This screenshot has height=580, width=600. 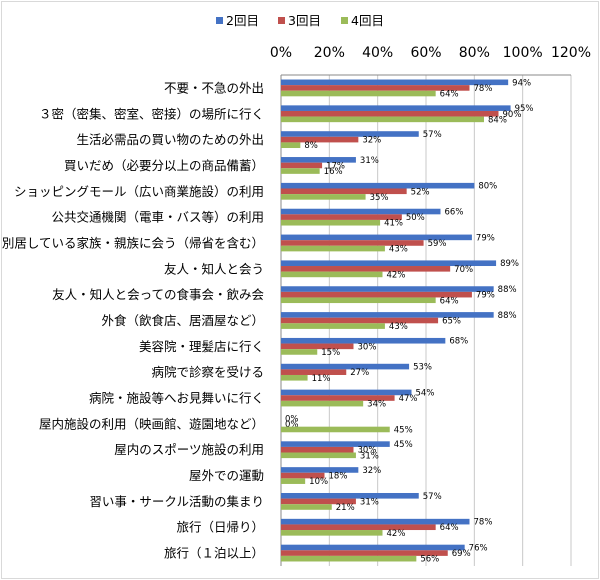 What do you see at coordinates (571, 53) in the screenshot?
I see `x-tick-label: 120%` at bounding box center [571, 53].